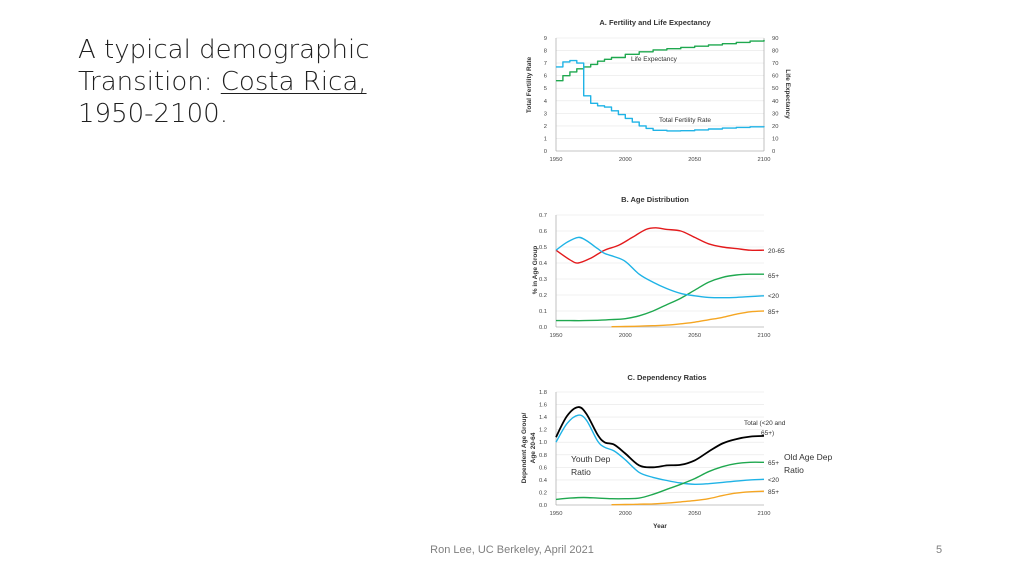  What do you see at coordinates (546, 102) in the screenshot?
I see `y-tick-label: 4` at bounding box center [546, 102].